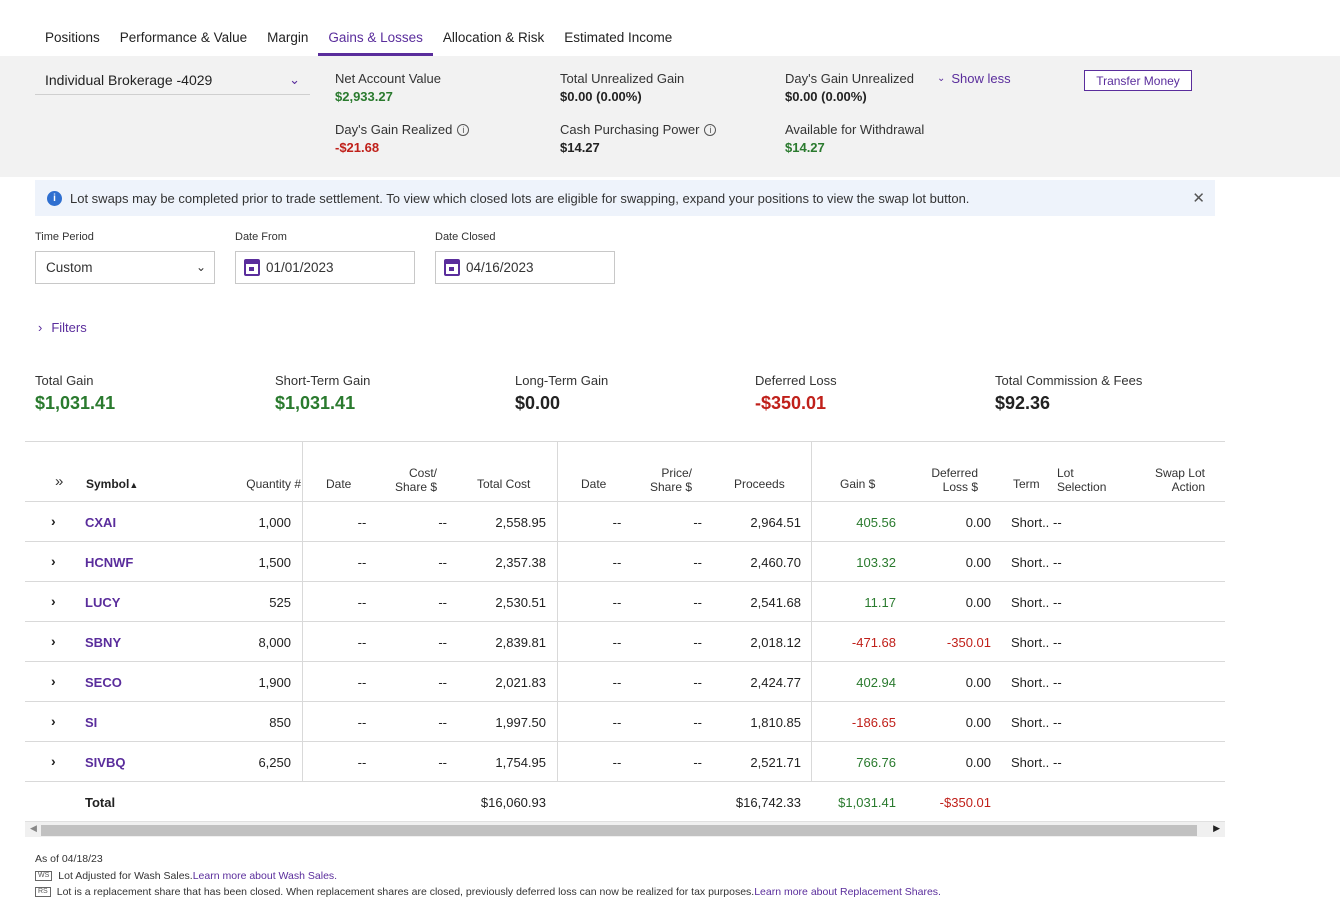 Image resolution: width=1340 pixels, height=911 pixels. What do you see at coordinates (619, 830) in the screenshot?
I see `scrollbar-thumb` at bounding box center [619, 830].